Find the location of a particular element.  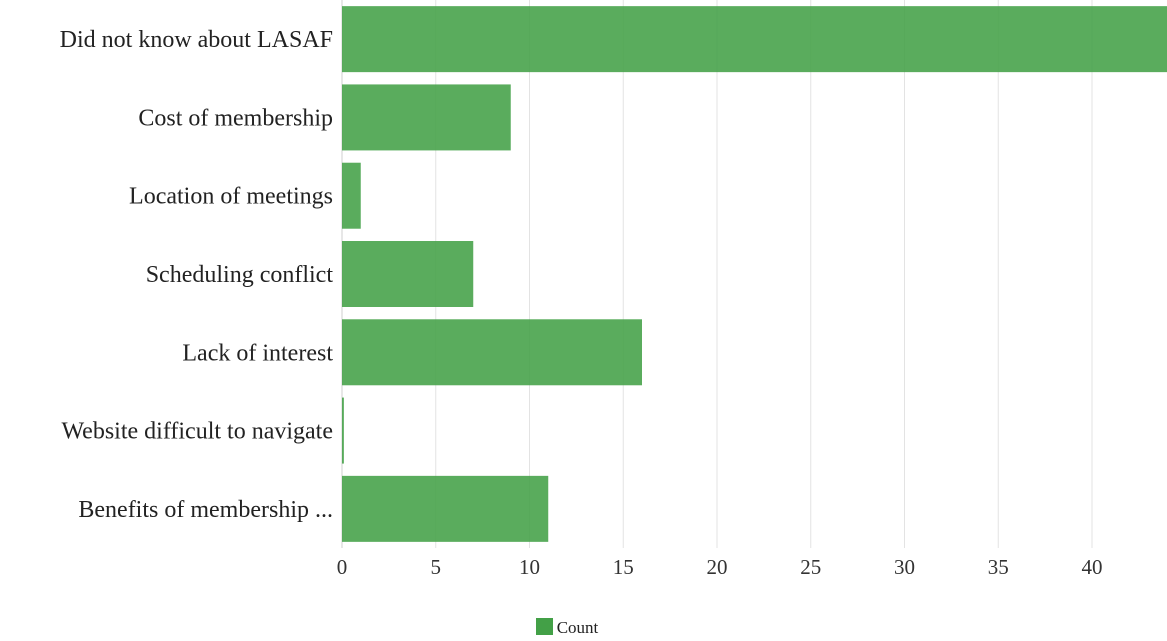

x-tick-label-5: 5 is located at coordinates (436, 567).